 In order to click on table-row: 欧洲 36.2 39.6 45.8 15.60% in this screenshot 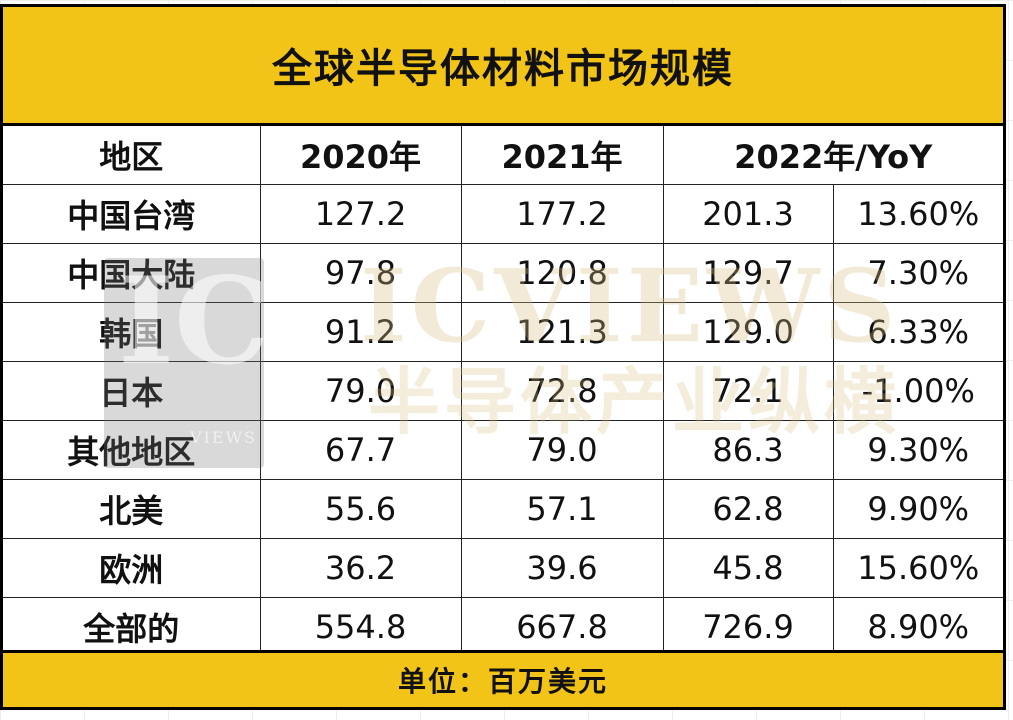, I will do `click(503, 568)`.